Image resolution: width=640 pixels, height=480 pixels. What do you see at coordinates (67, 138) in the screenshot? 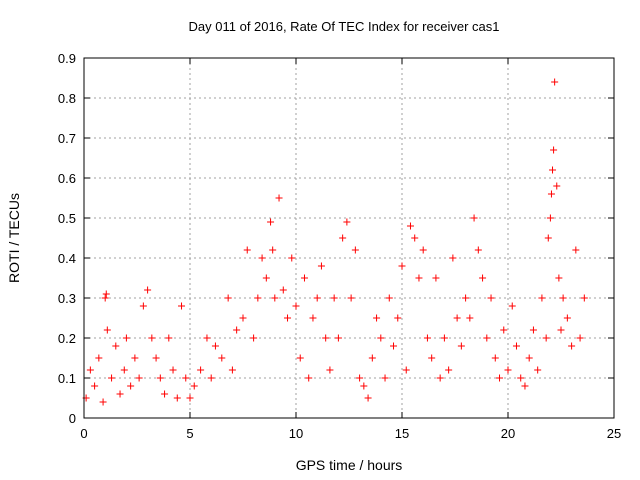
I see `y-tick-label: 0.7` at bounding box center [67, 138].